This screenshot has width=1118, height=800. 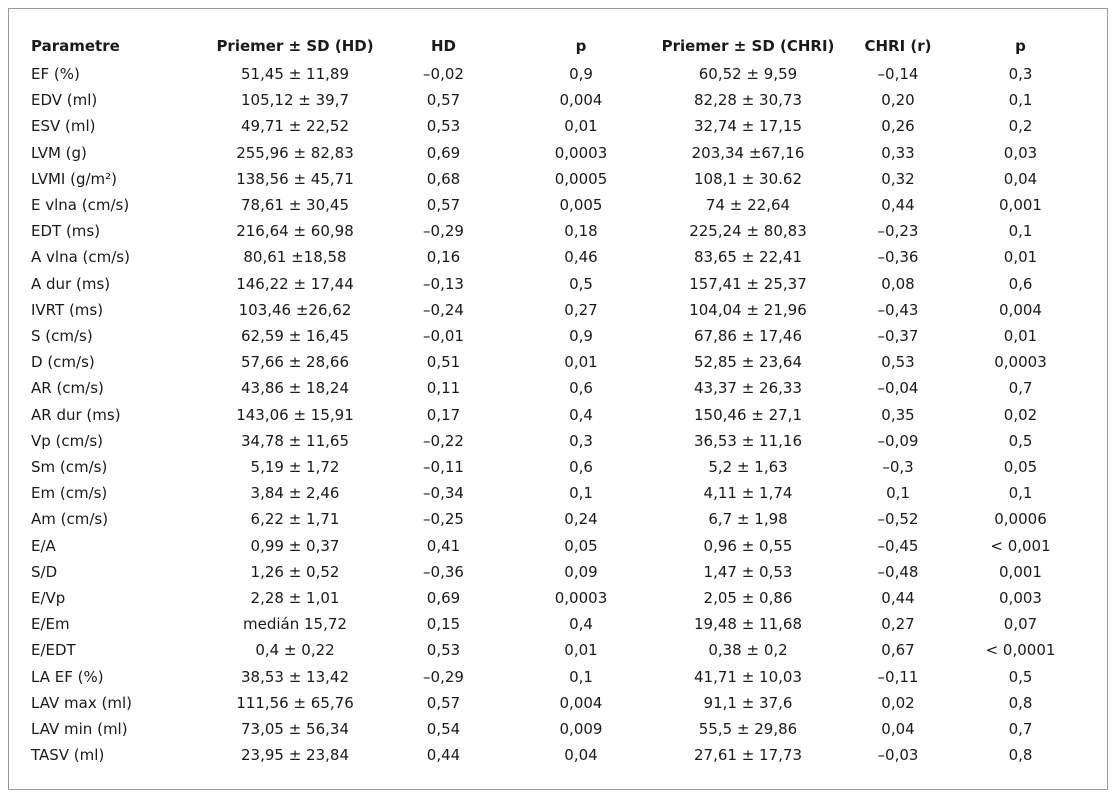 I want to click on table-cell: 0,05, so click(x=581, y=545).